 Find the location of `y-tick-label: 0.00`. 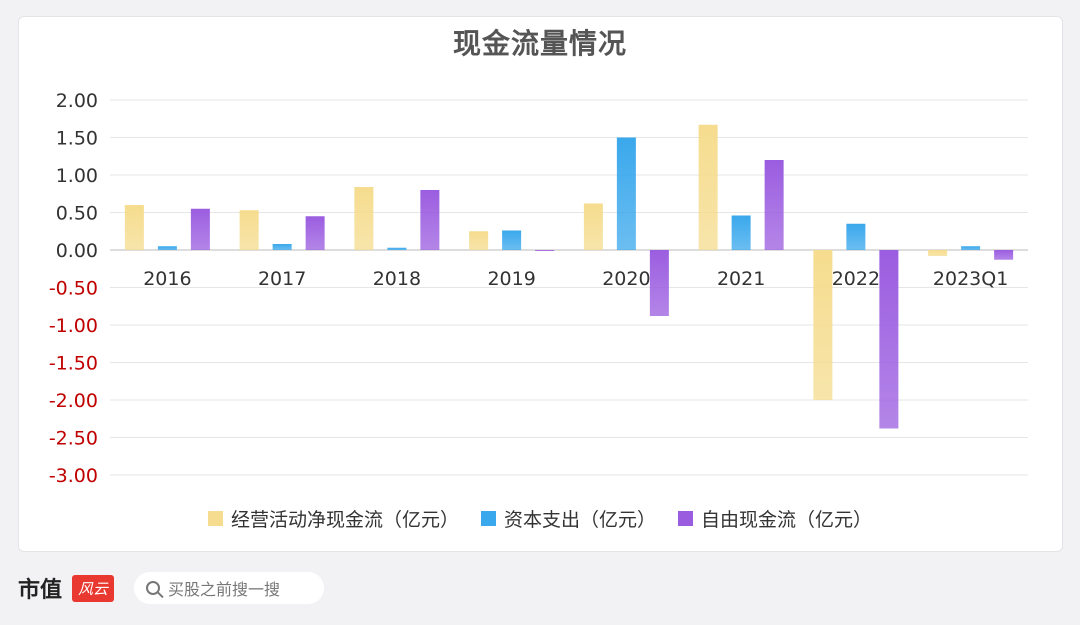

y-tick-label: 0.00 is located at coordinates (77, 251).